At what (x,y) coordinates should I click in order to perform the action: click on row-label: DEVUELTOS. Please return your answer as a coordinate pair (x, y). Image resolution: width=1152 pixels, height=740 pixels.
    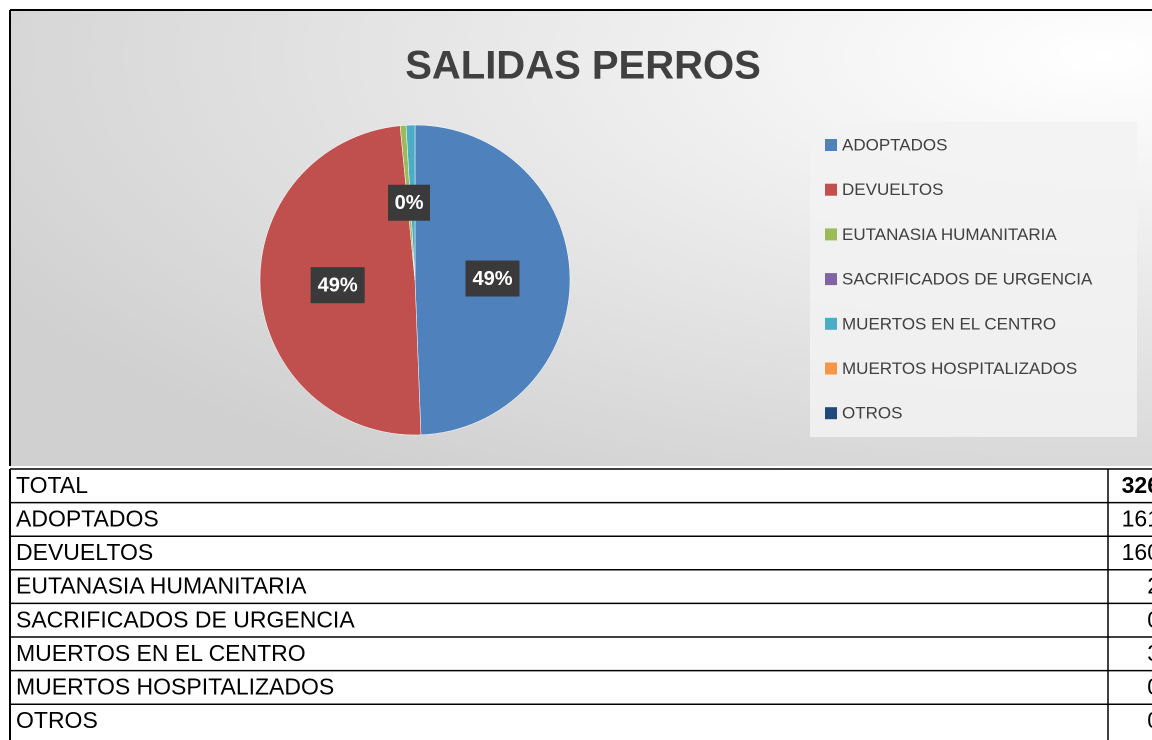
    Looking at the image, I should click on (84, 552).